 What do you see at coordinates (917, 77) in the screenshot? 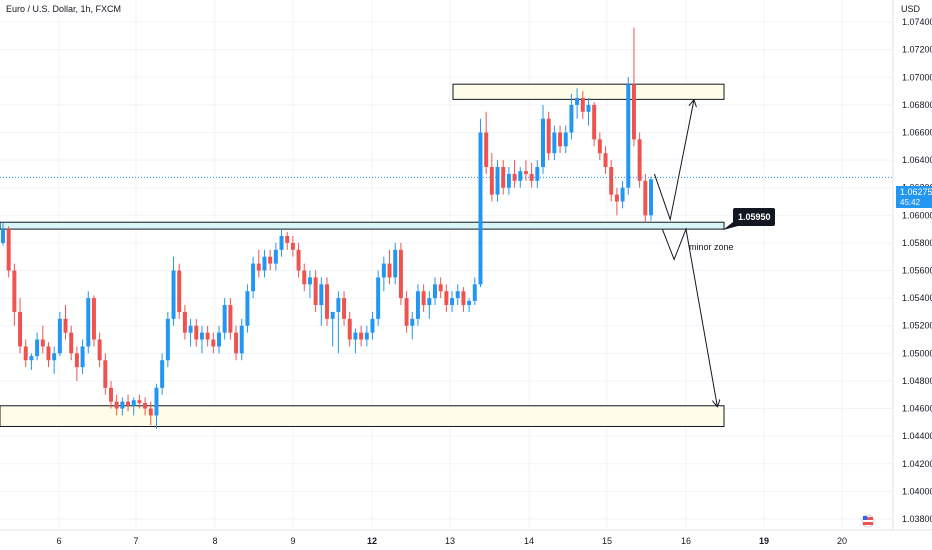
I see `price-tick-2: 1.07000` at bounding box center [917, 77].